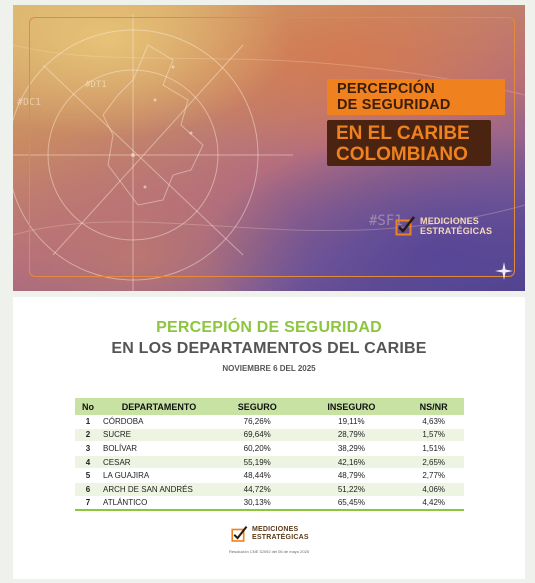 Image resolution: width=535 pixels, height=583 pixels. What do you see at coordinates (257, 448) in the screenshot?
I see `cell-seguro: 60,20%` at bounding box center [257, 448].